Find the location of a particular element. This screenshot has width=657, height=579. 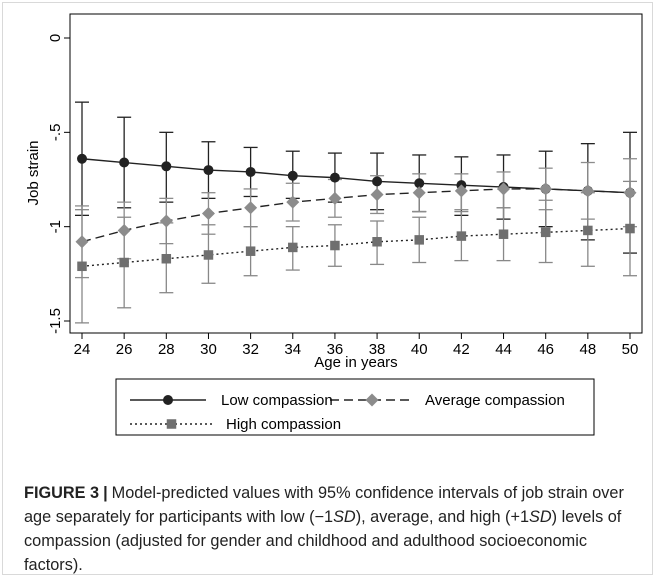

caption-sd-2: SD is located at coordinates (540, 517).